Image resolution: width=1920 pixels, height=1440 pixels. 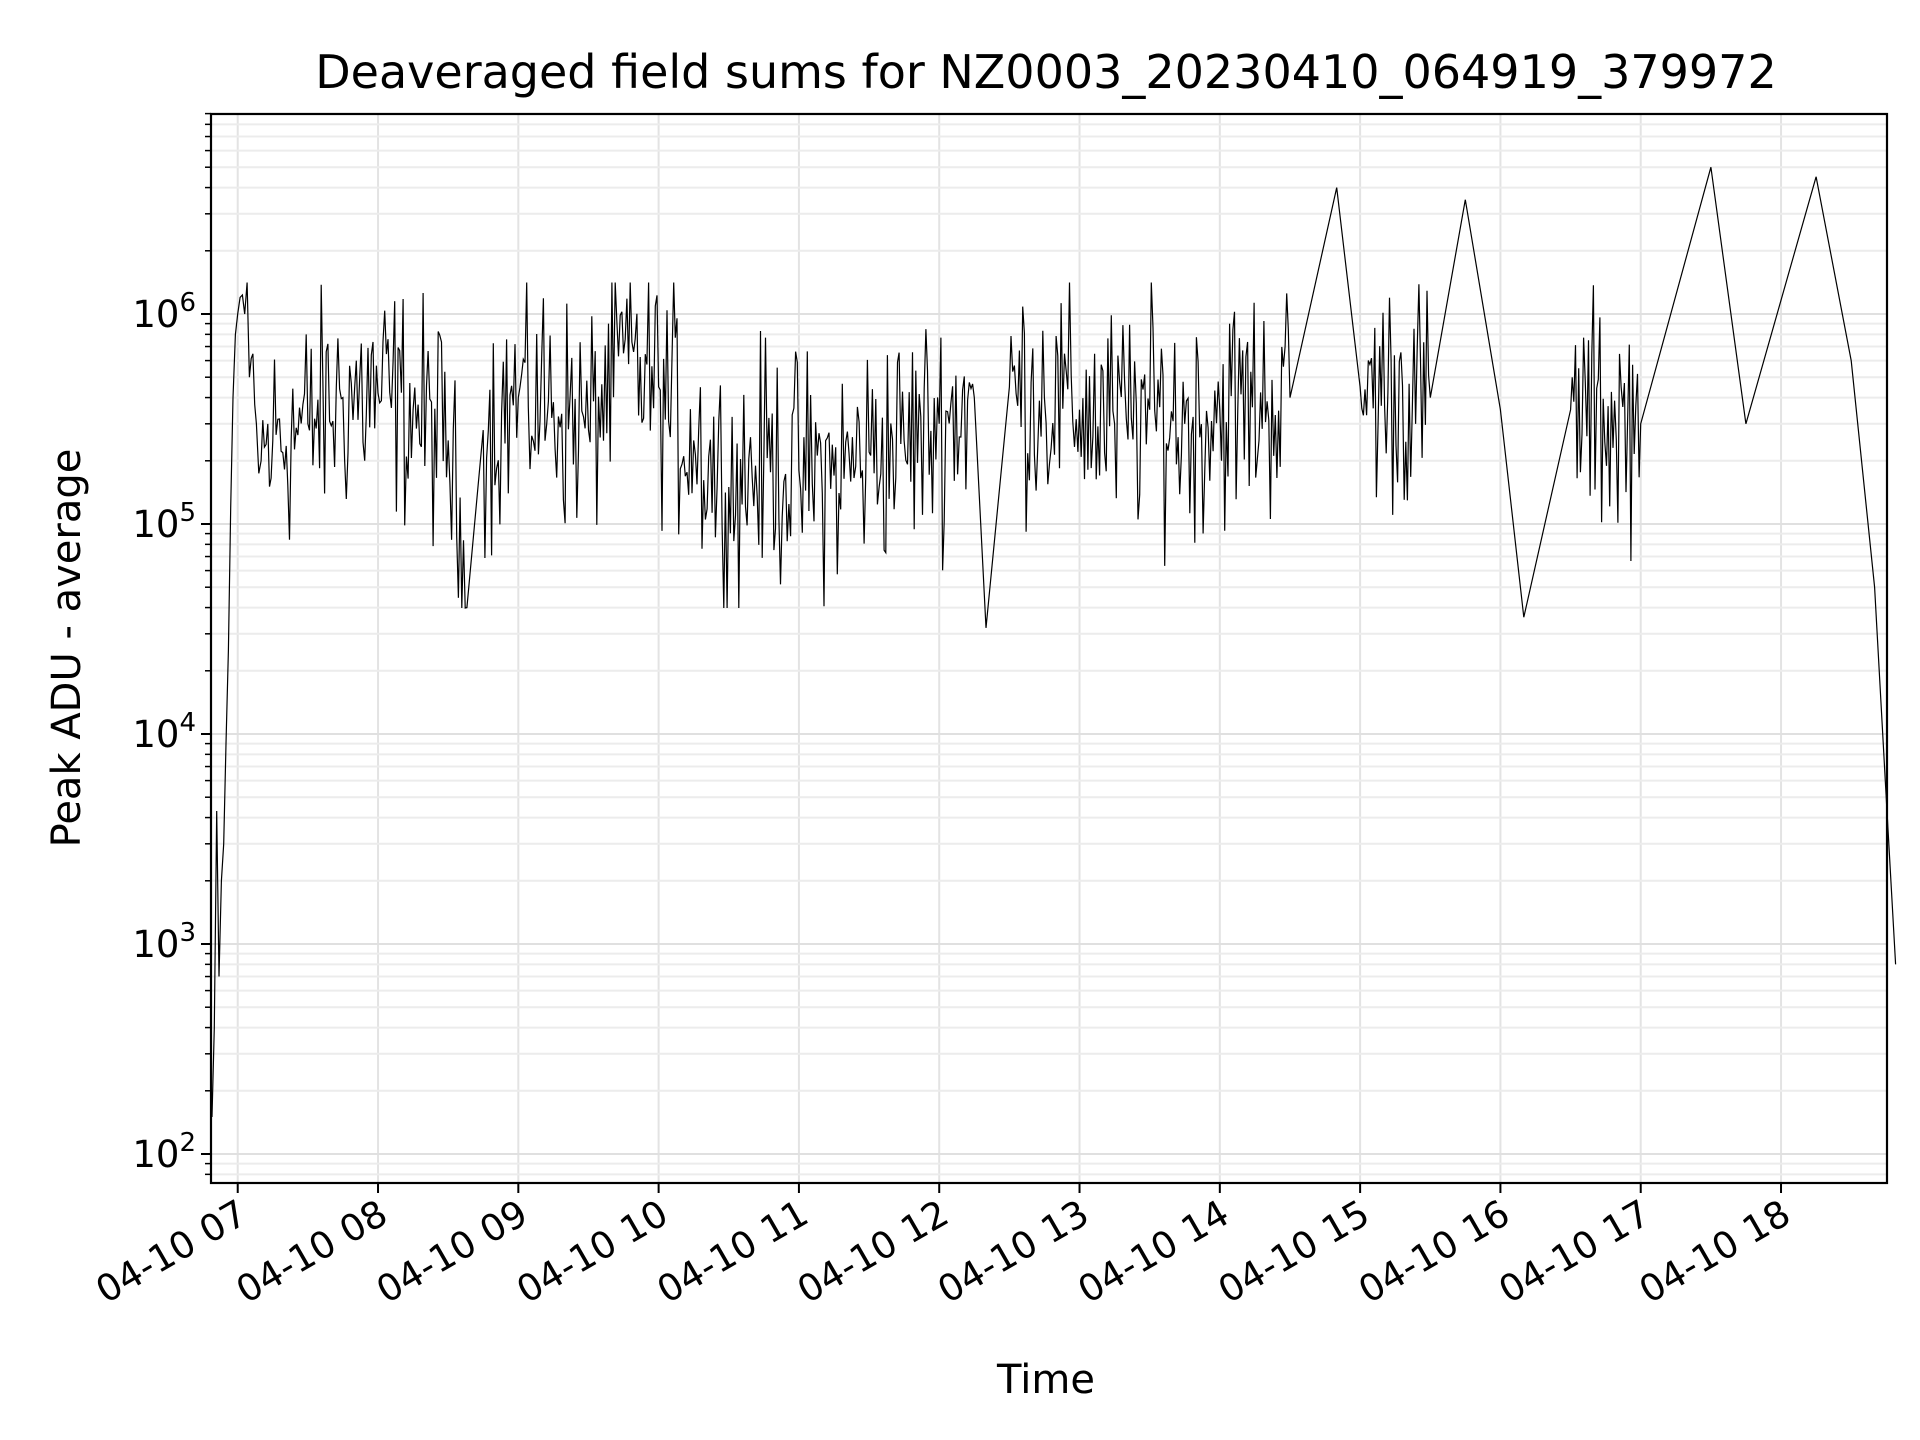 What do you see at coordinates (1045, 1380) in the screenshot?
I see `x-axis-label: Time` at bounding box center [1045, 1380].